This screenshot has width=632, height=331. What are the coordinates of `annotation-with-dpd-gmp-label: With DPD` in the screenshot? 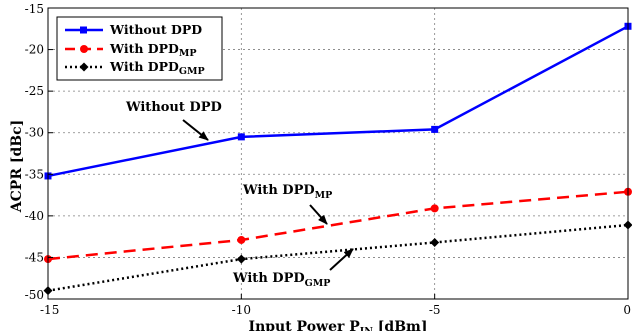 It's located at (268, 278).